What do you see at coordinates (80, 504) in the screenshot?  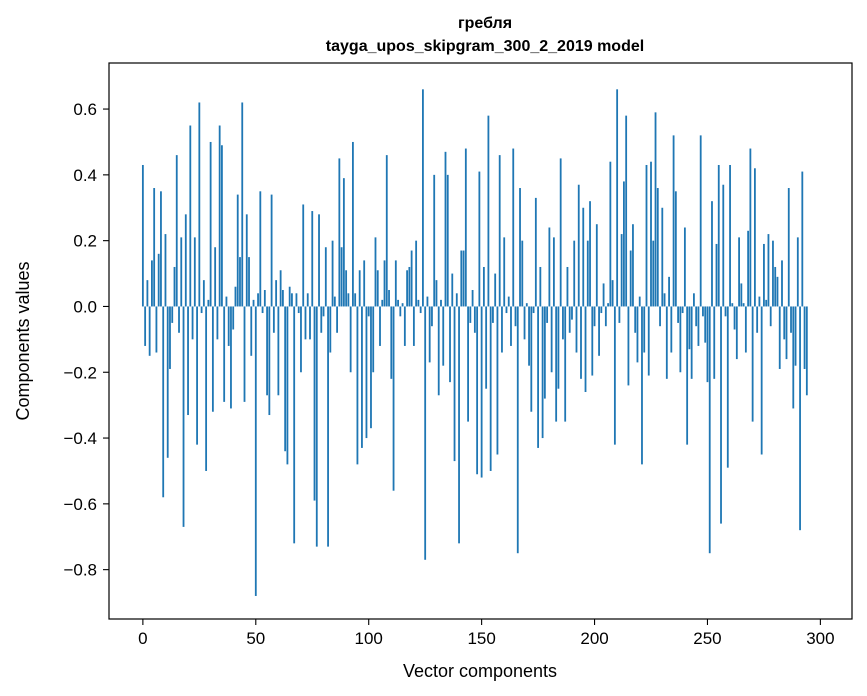 I see `y-tick-label-1: −0.6` at bounding box center [80, 504].